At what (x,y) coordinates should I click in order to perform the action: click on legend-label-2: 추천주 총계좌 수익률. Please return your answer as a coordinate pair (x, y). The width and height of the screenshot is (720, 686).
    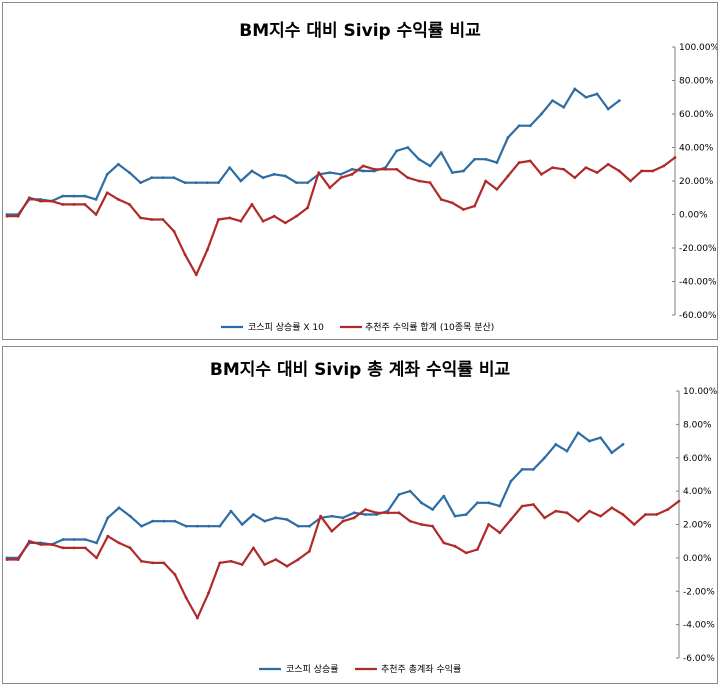
    Looking at the image, I should click on (421, 669).